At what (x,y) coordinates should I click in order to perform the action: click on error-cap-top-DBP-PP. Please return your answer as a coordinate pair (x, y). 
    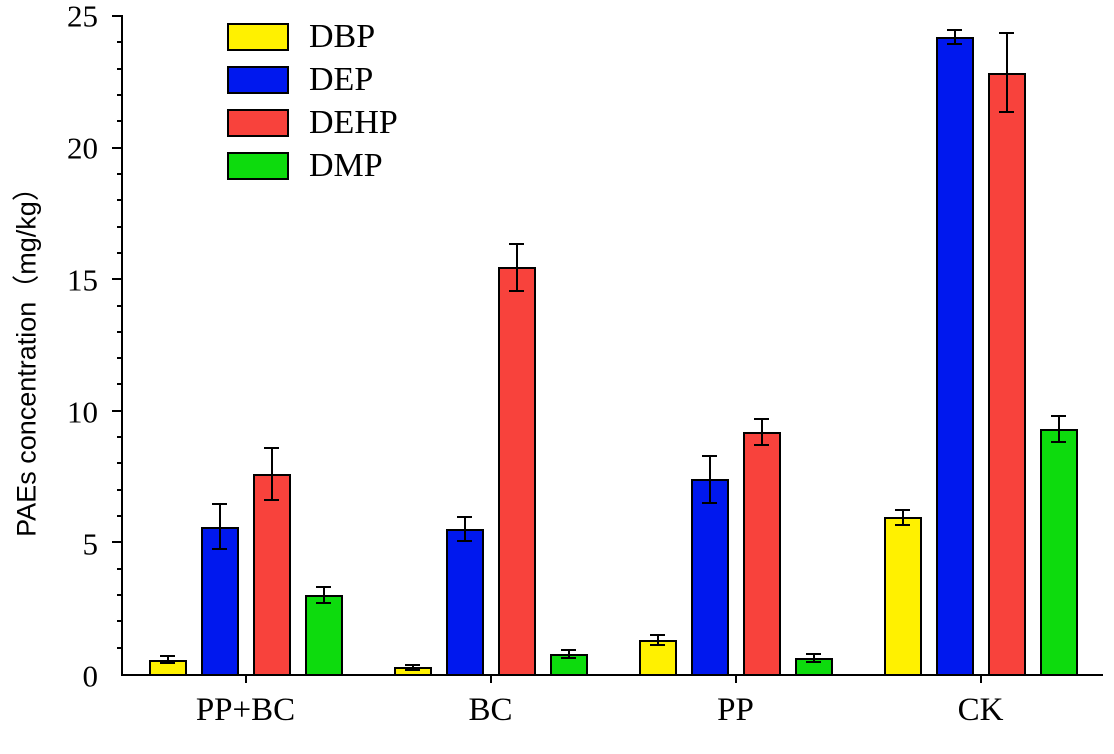
    Looking at the image, I should click on (657, 634).